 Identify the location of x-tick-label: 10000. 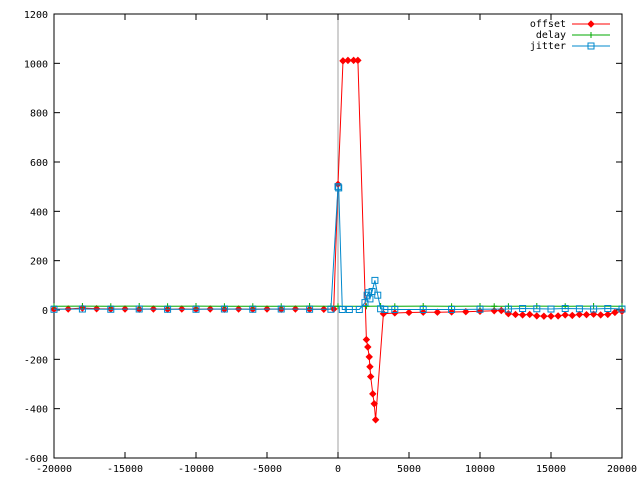
(480, 469).